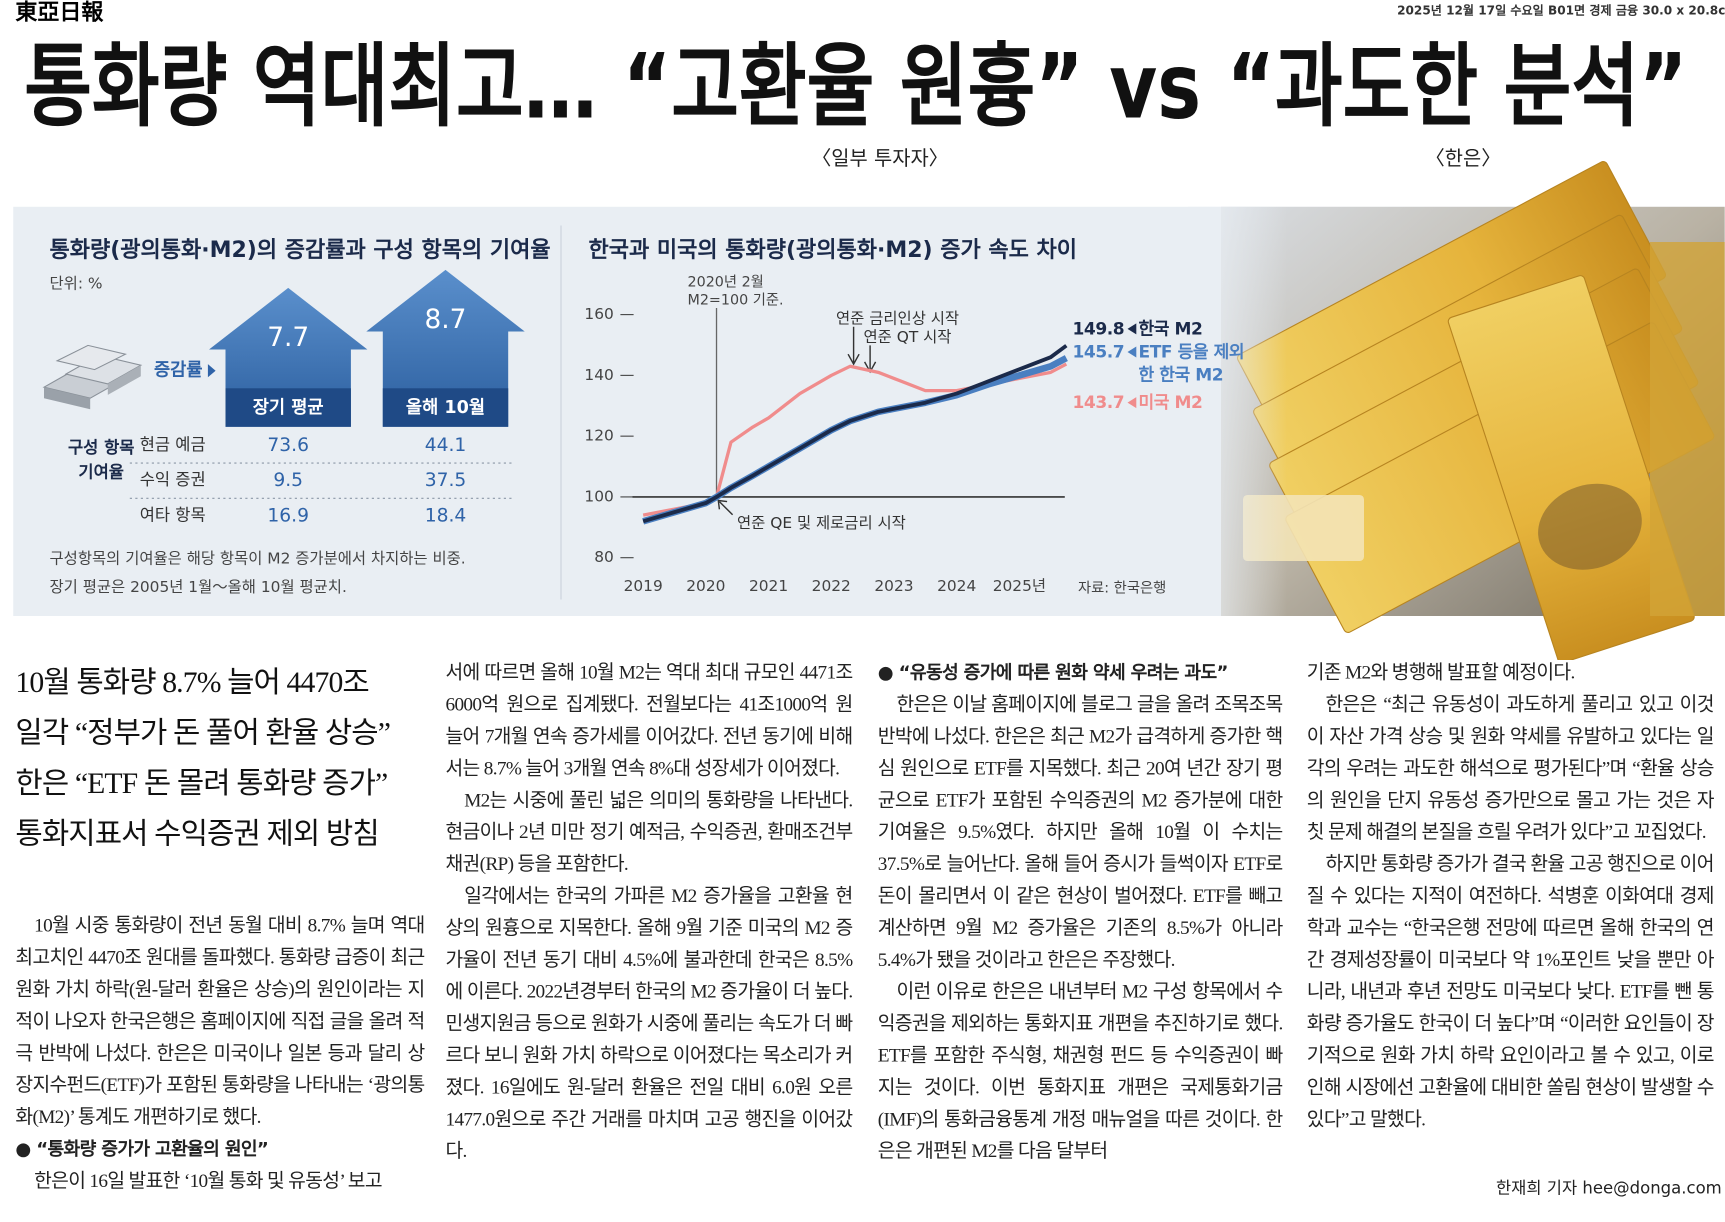 This screenshot has height=1222, width=1725. Describe the element at coordinates (201, 783) in the screenshot. I see `deck-line: 한은 “ETF 돈 몰려 통화량 증가”` at that location.